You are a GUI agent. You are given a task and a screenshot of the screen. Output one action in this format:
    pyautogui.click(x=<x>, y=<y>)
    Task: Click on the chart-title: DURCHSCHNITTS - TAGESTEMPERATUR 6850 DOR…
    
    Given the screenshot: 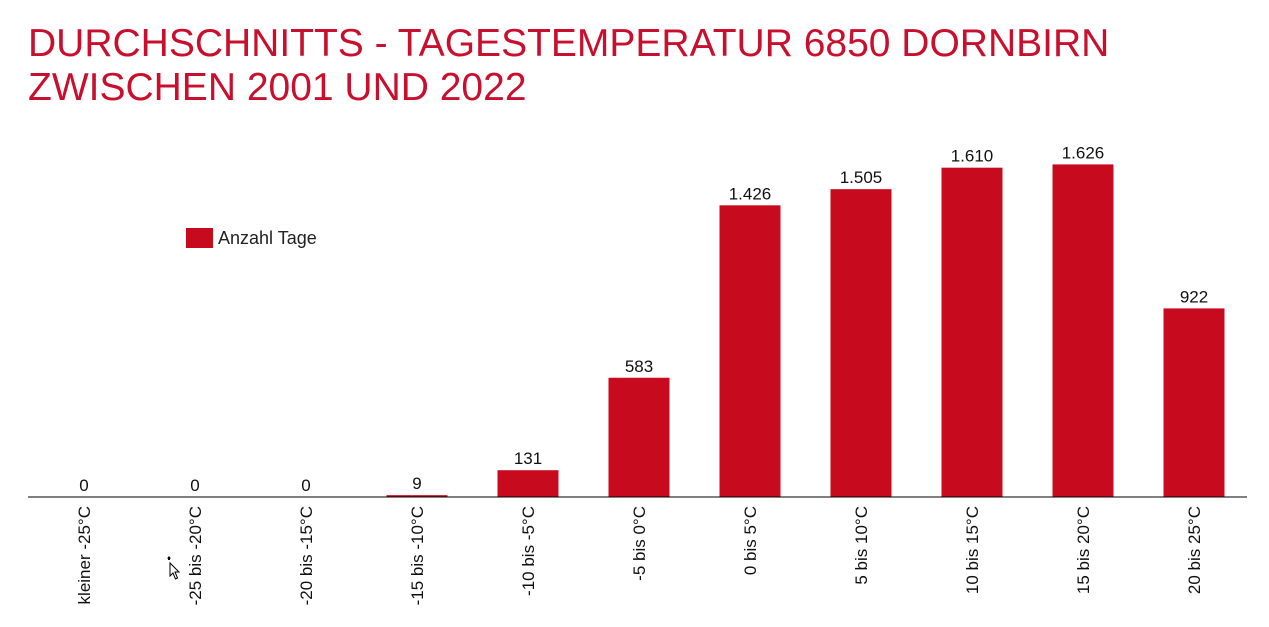 What is the action you would take?
    pyautogui.click(x=568, y=66)
    